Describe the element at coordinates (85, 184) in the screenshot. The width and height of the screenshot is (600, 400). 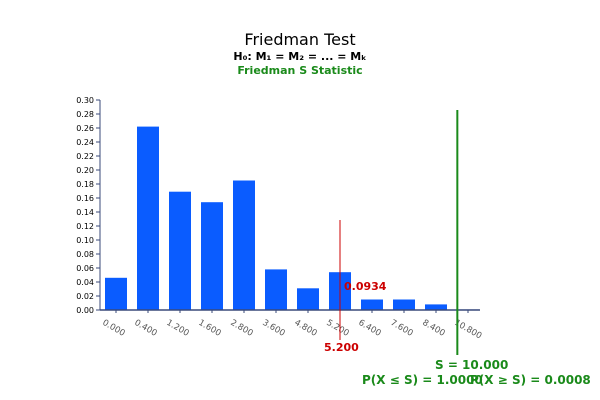
I see `y-tick-label: 0.18` at that location.